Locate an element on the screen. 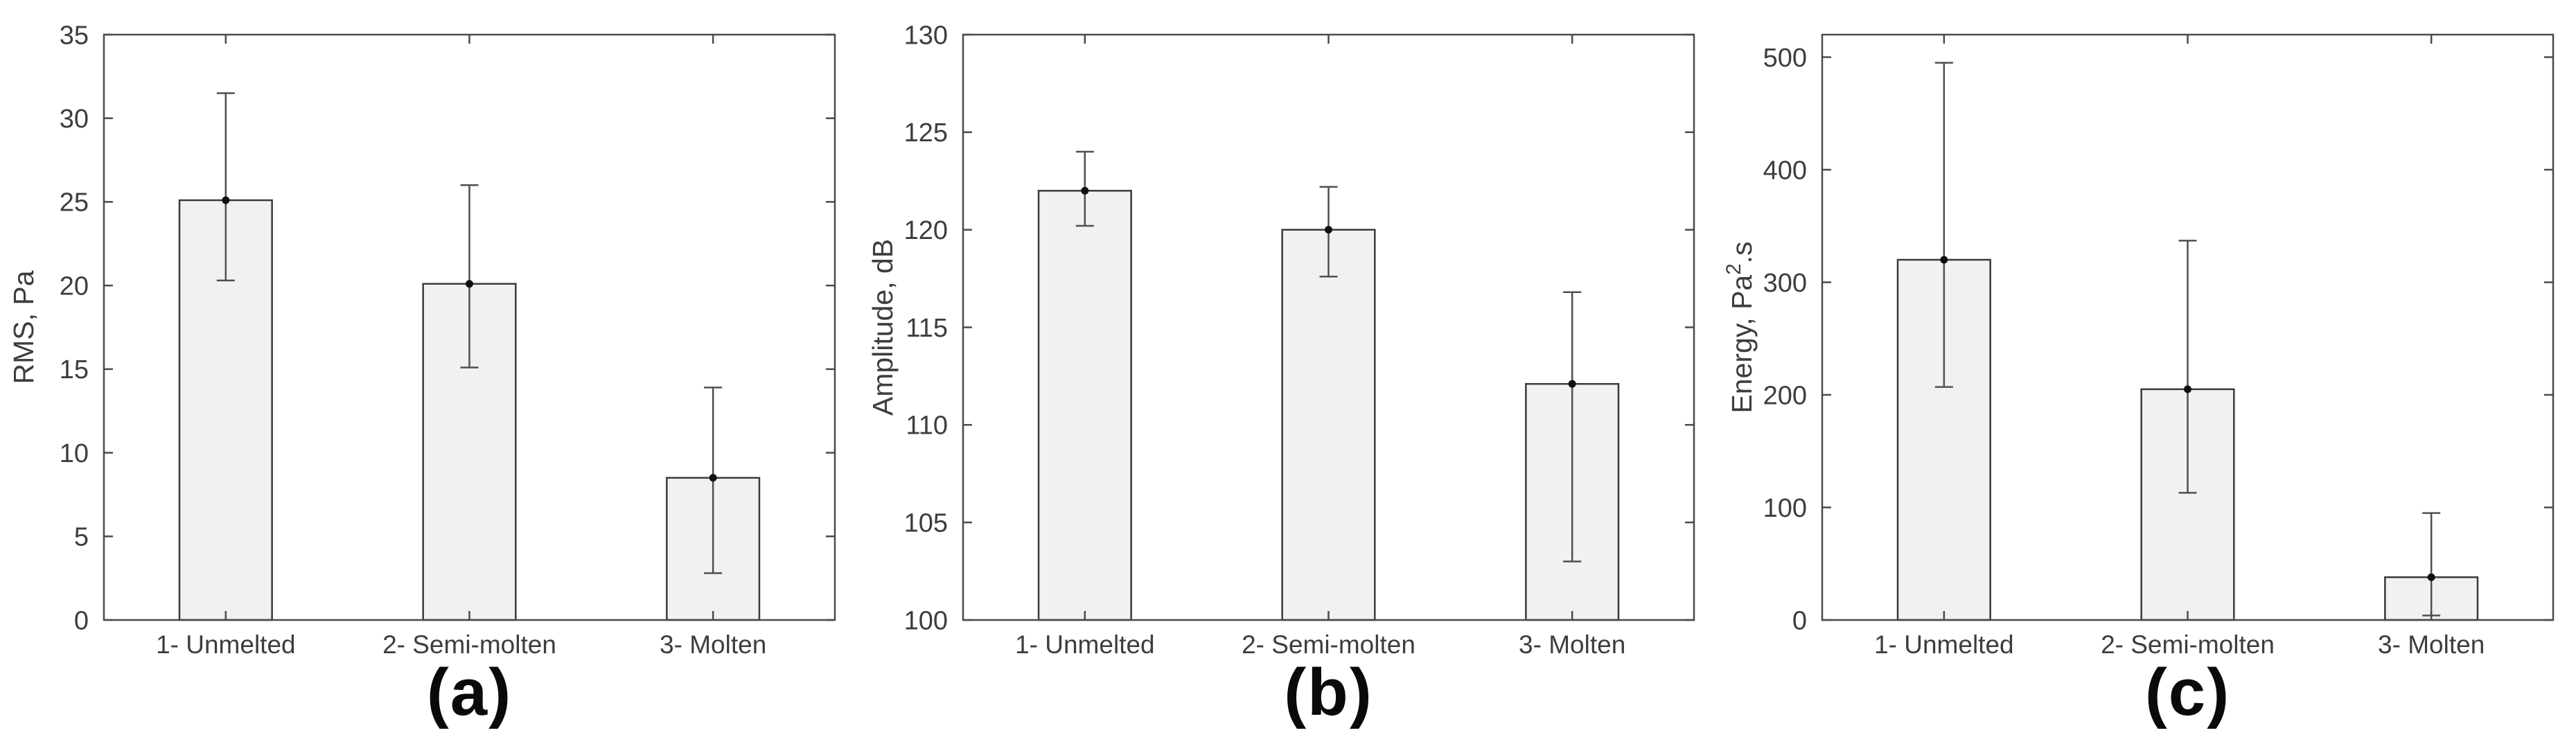 This screenshot has width=2576, height=753. y-tick-label: 125 is located at coordinates (926, 133).